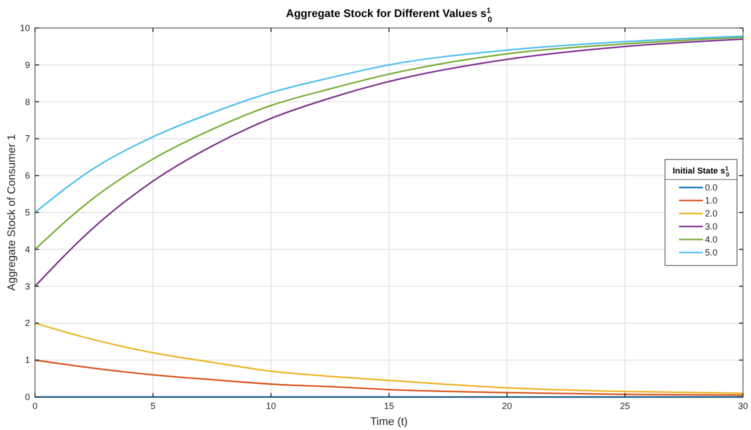 The height and width of the screenshot is (430, 751). What do you see at coordinates (12, 212) in the screenshot?
I see `y-axis-title: Aggregate Stock of Consumer 1` at bounding box center [12, 212].